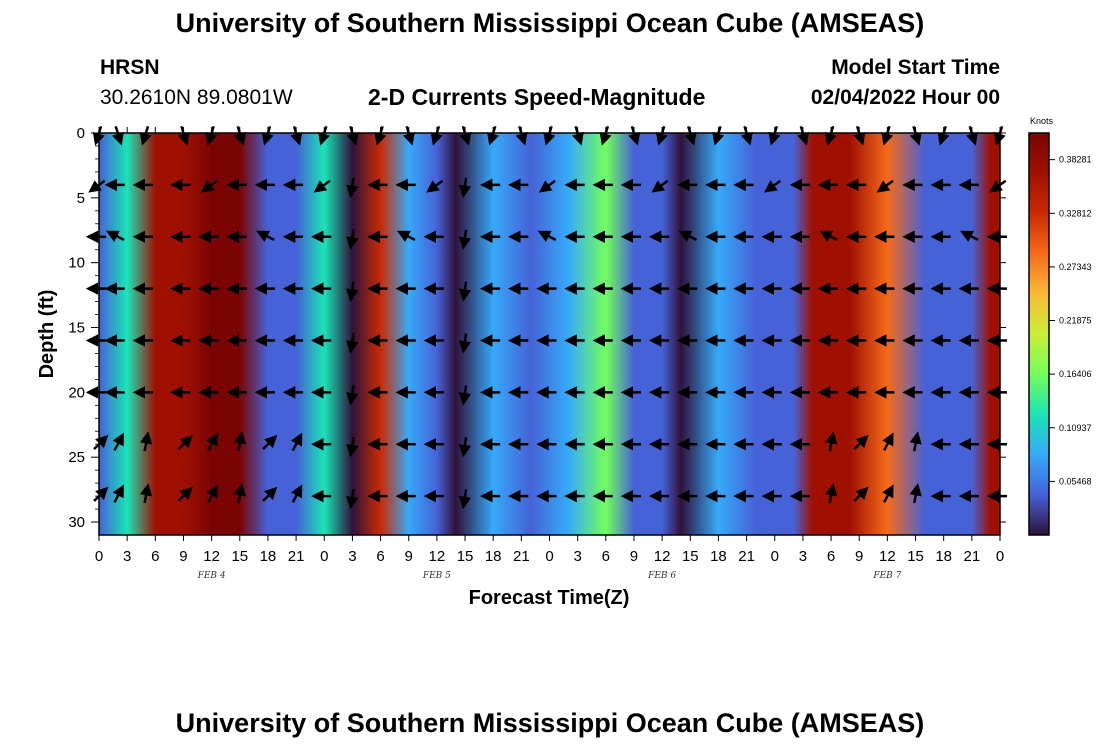 This screenshot has height=750, width=1100. Describe the element at coordinates (196, 97) in the screenshot. I see `station-coords: 30.2610N 89.0801W` at that location.